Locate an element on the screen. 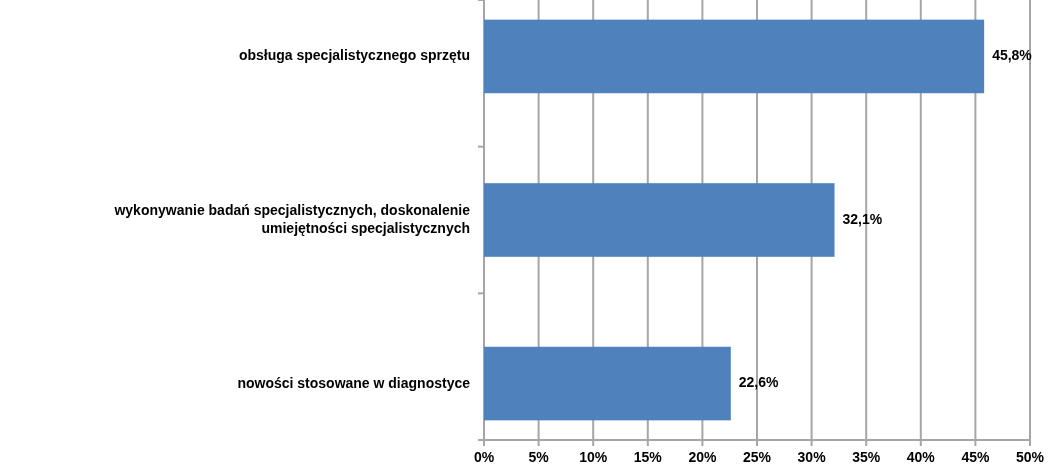  x-tick-label: 10% is located at coordinates (593, 457).